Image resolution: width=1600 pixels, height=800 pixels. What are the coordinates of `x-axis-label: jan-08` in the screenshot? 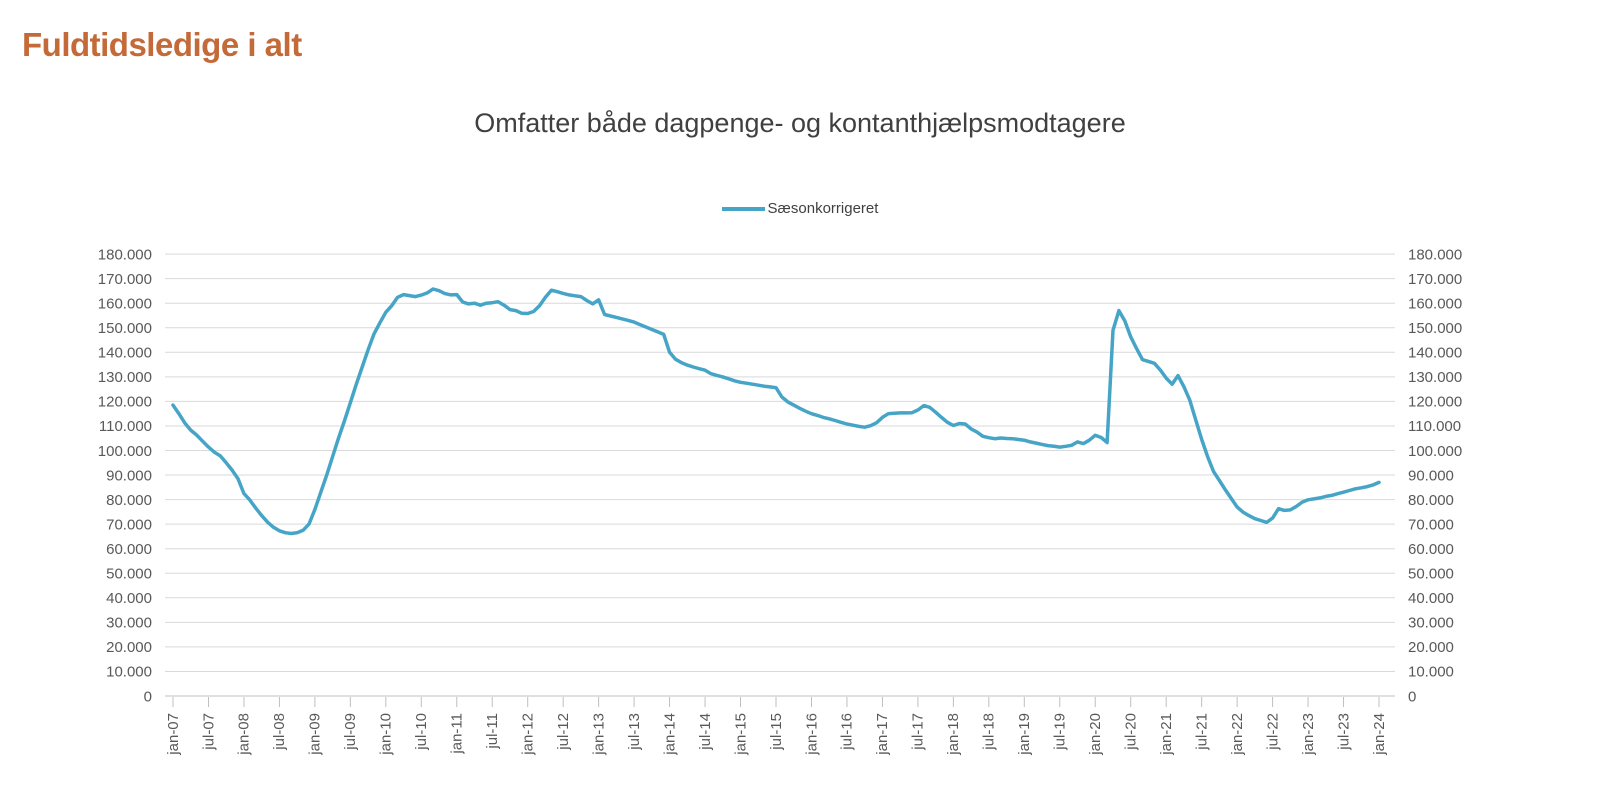 It's located at (244, 734).